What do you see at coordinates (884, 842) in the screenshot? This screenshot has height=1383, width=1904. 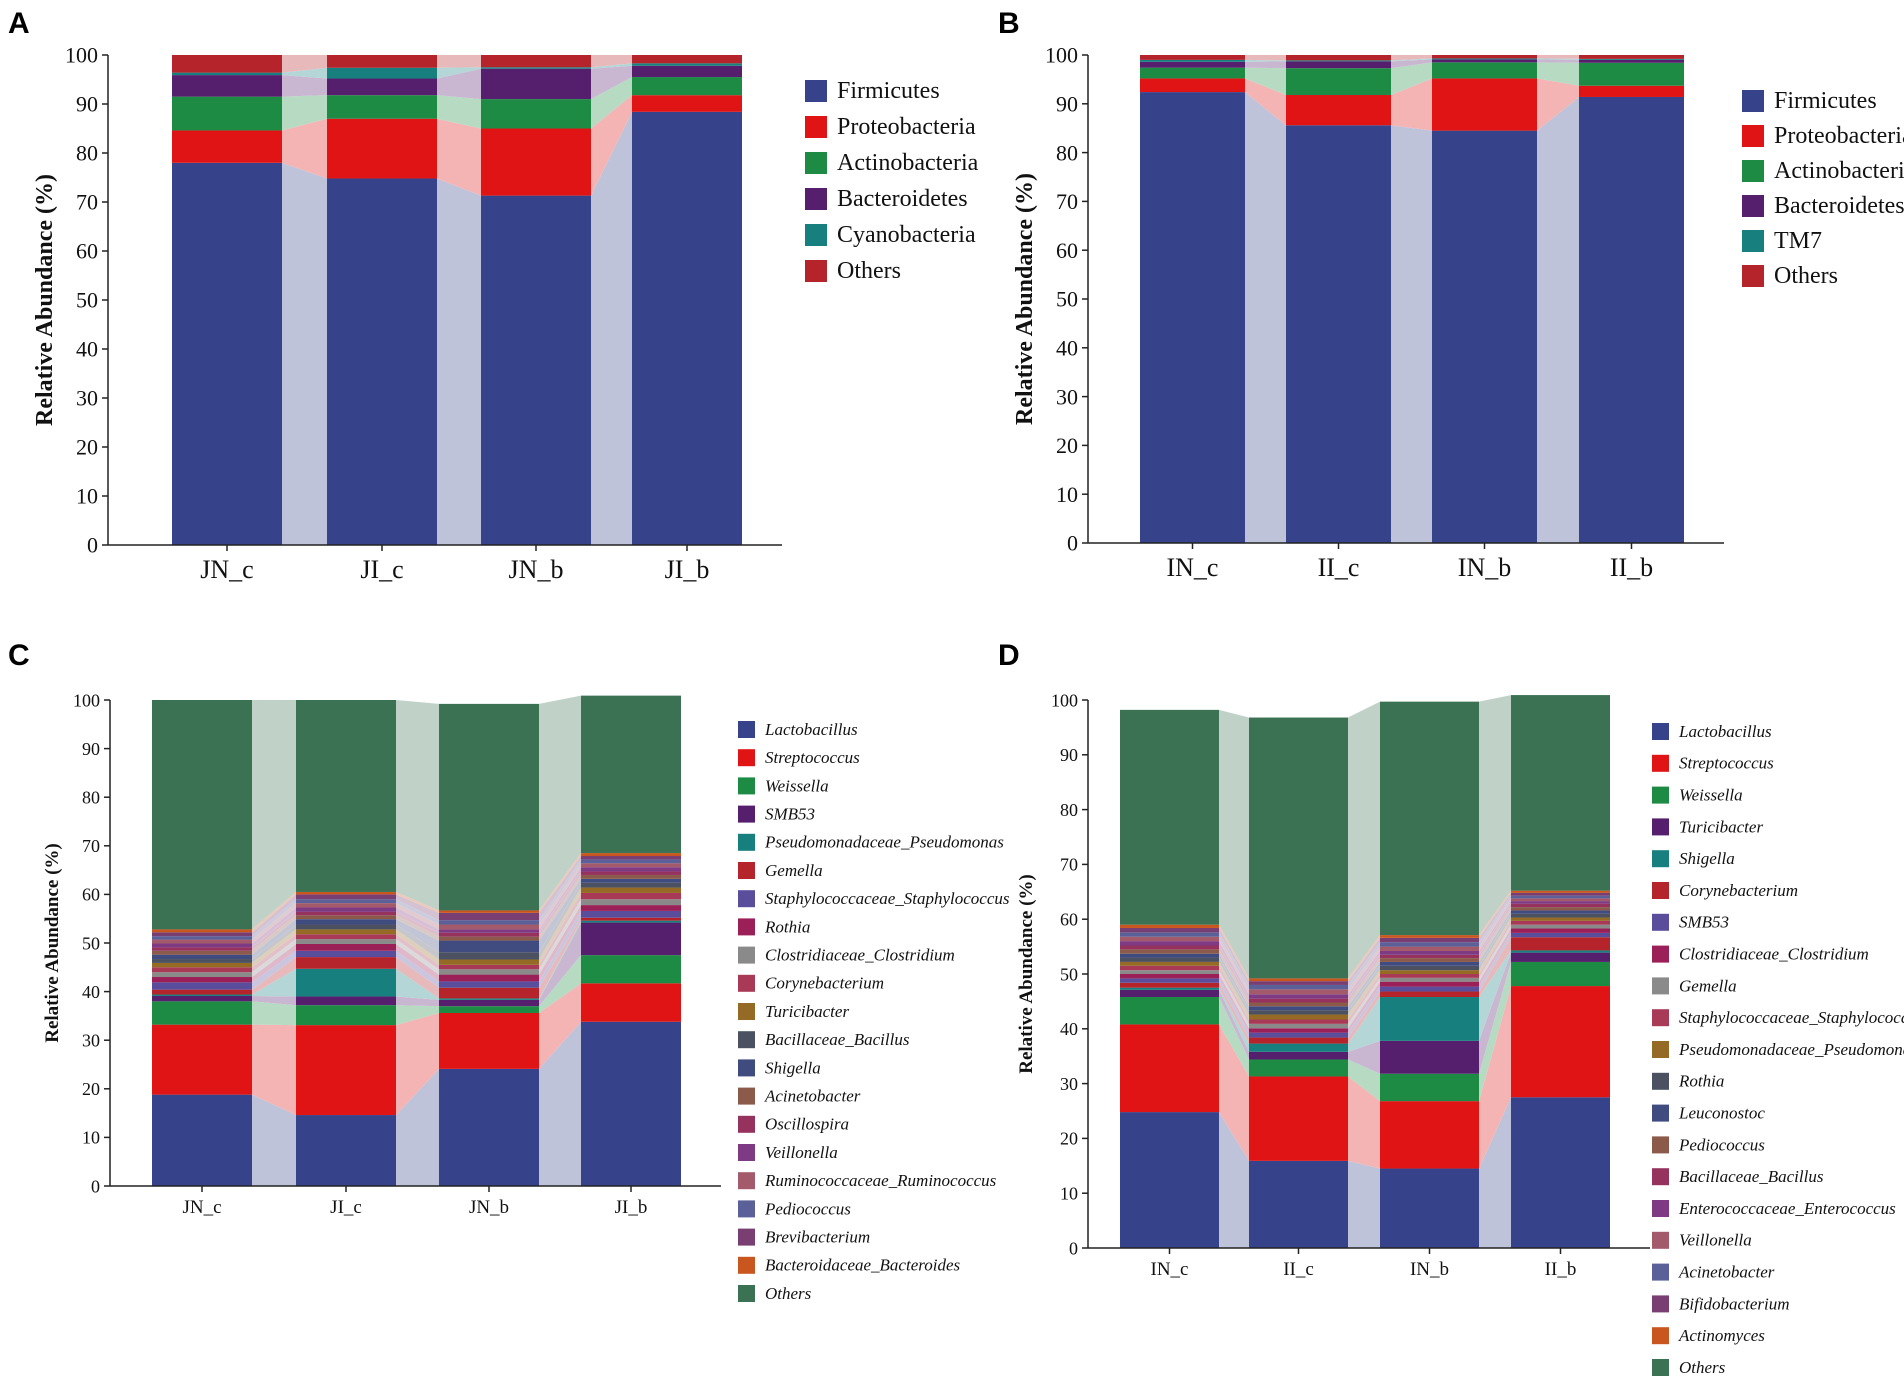 I see `legend-label: Pseudomonadaceae_Pseudomonas` at bounding box center [884, 842].